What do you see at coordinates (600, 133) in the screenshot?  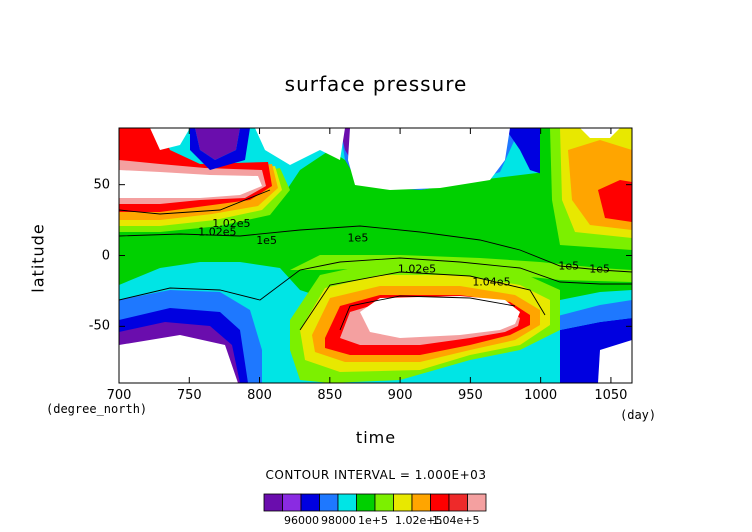 I see `fill-ne-top-white` at bounding box center [600, 133].